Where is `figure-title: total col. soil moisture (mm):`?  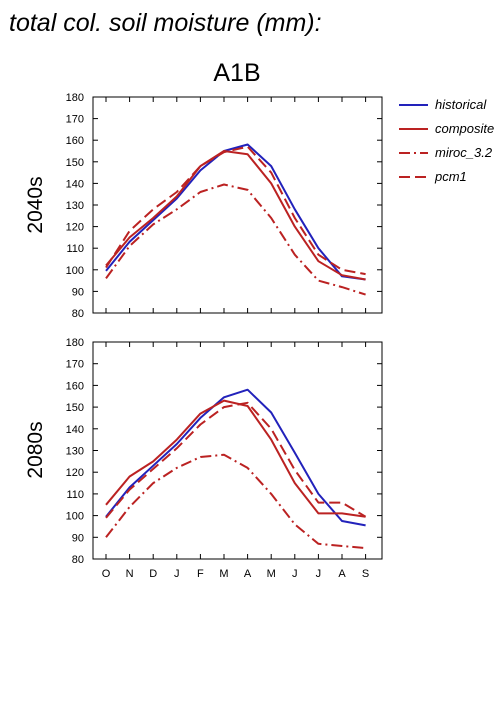
figure-title: total col. soil moisture (mm): is located at coordinates (165, 23).